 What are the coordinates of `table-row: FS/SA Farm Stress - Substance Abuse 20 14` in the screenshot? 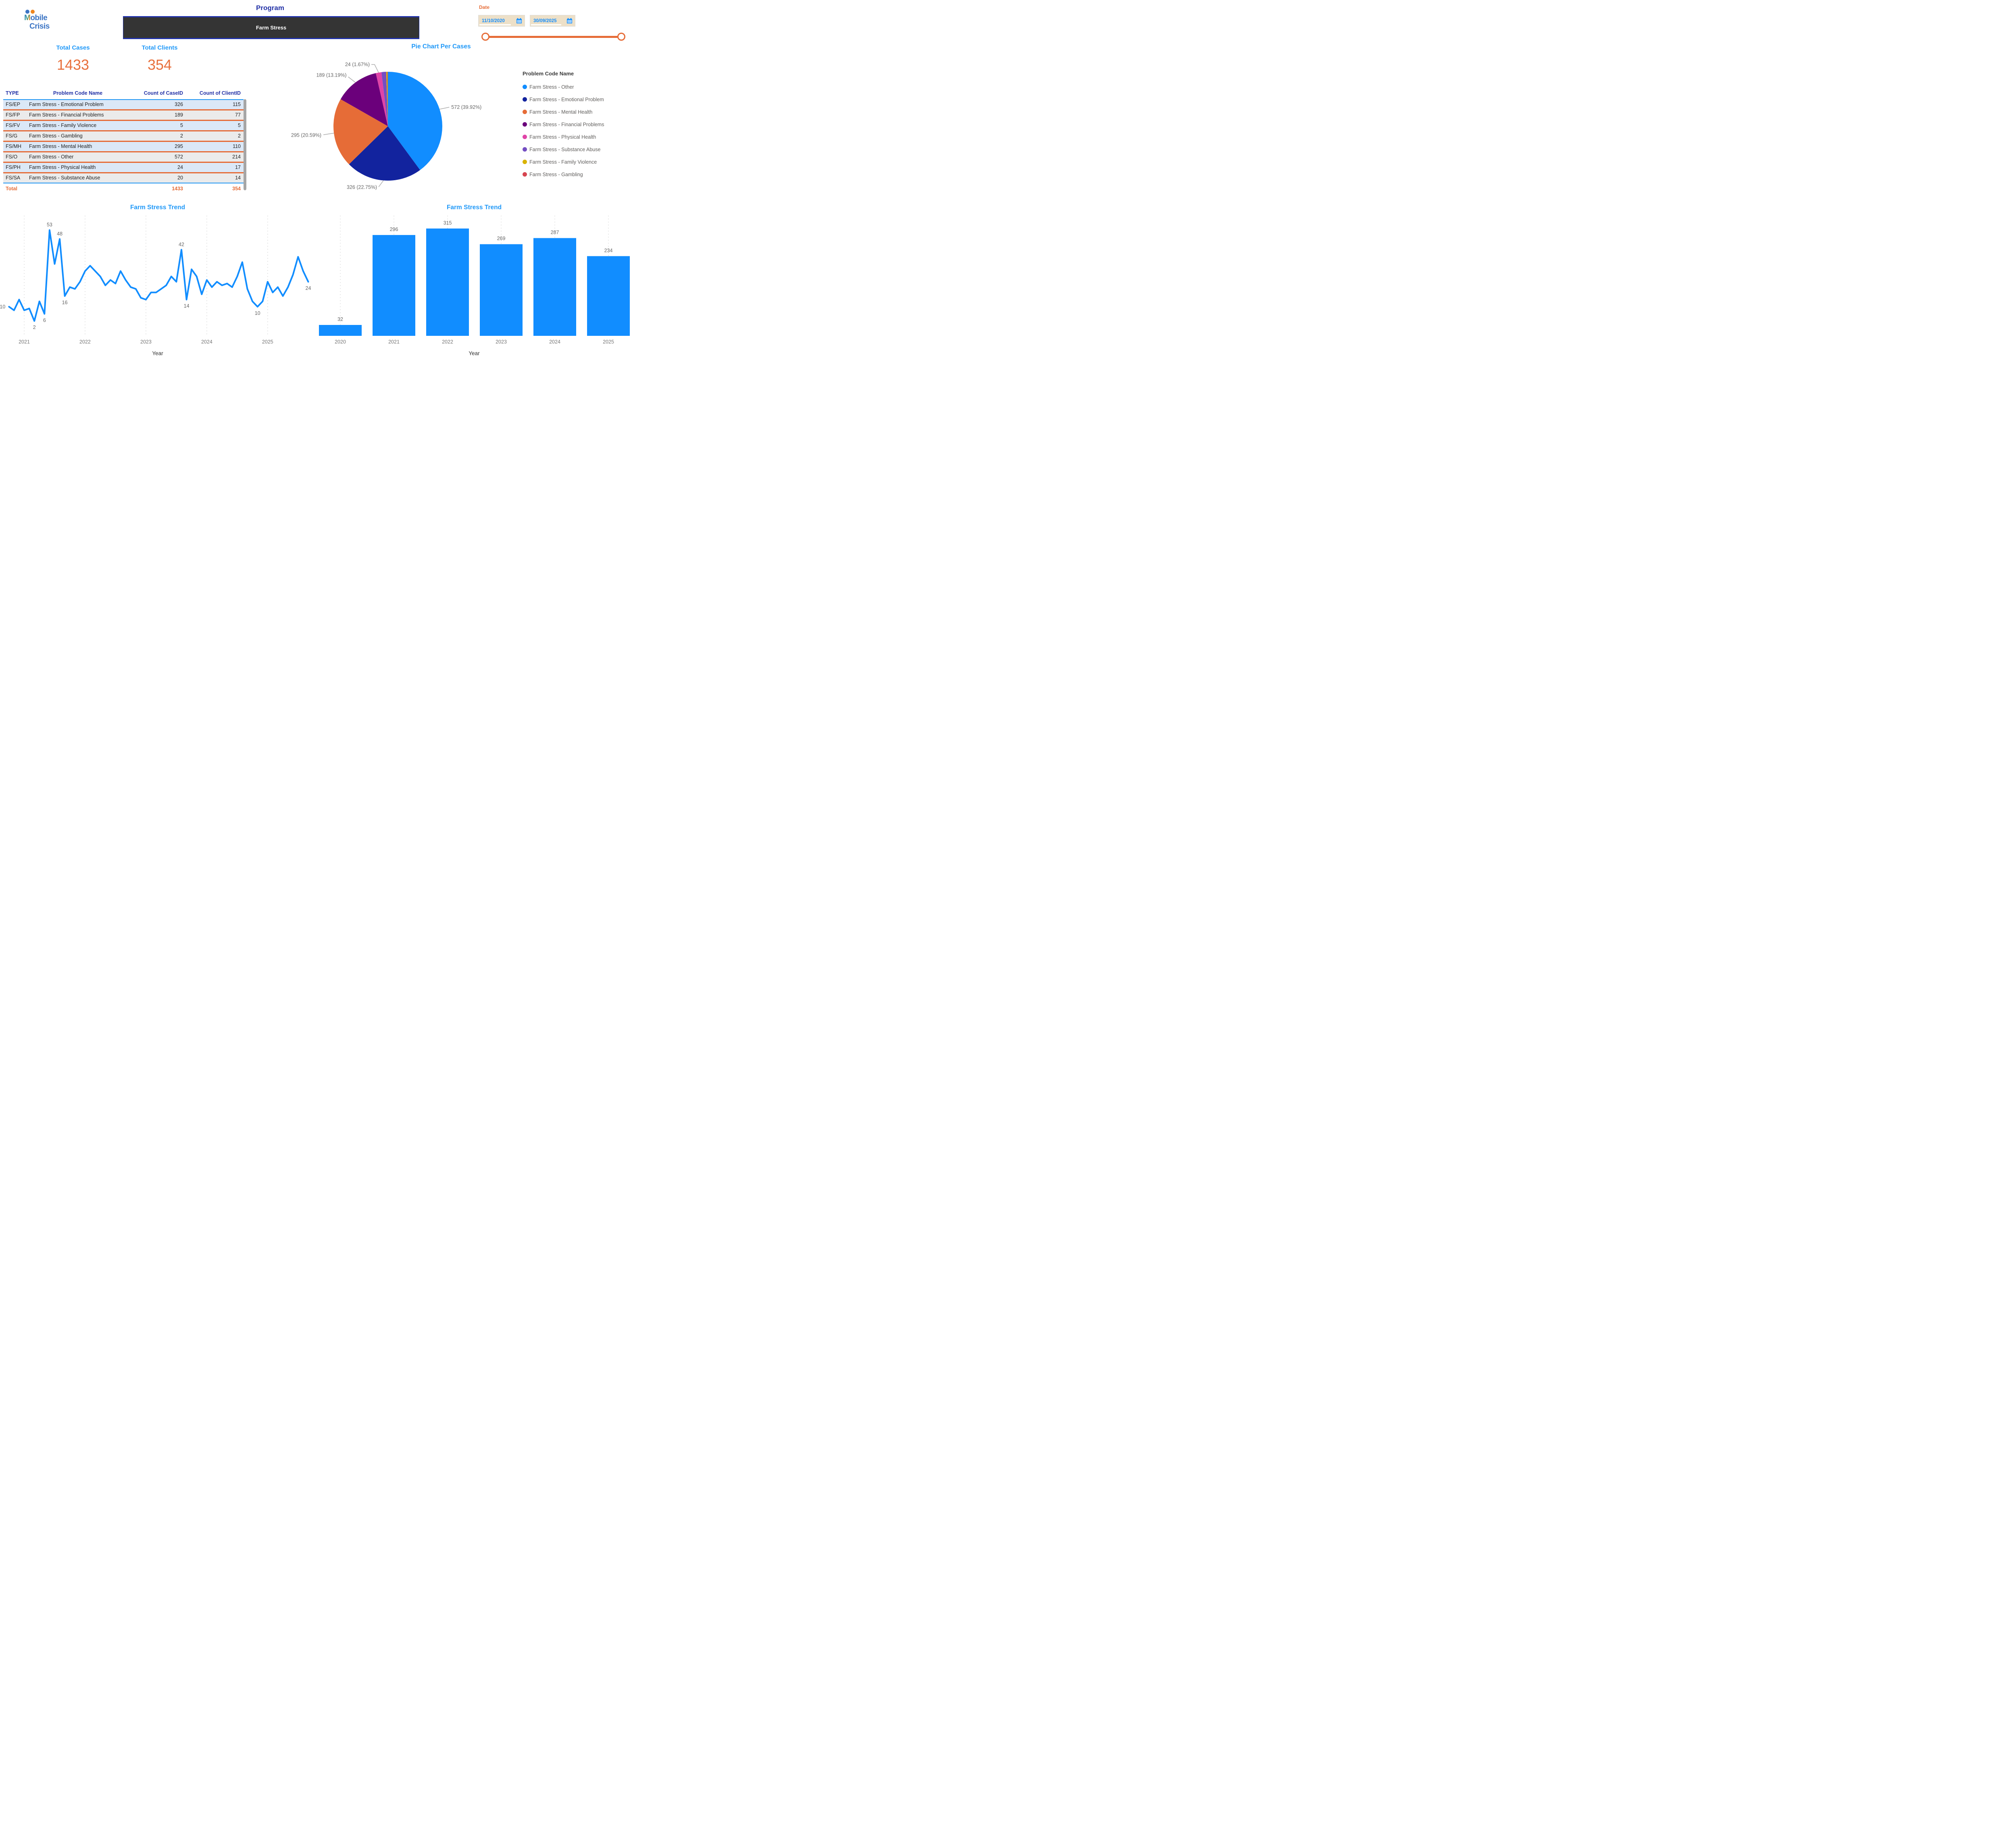 It's located at (124, 178).